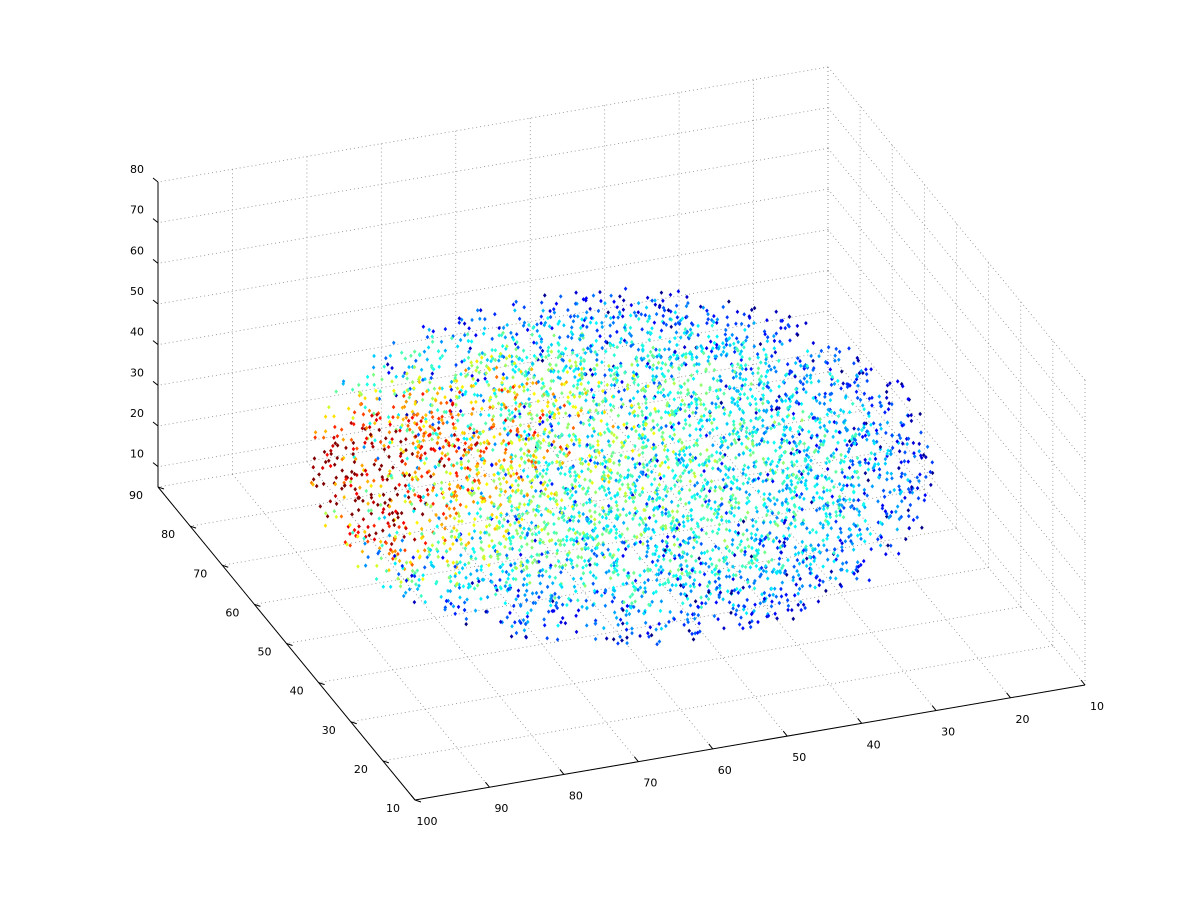 The width and height of the screenshot is (1200, 904). What do you see at coordinates (265, 652) in the screenshot?
I see `y-tick-label: 50` at bounding box center [265, 652].